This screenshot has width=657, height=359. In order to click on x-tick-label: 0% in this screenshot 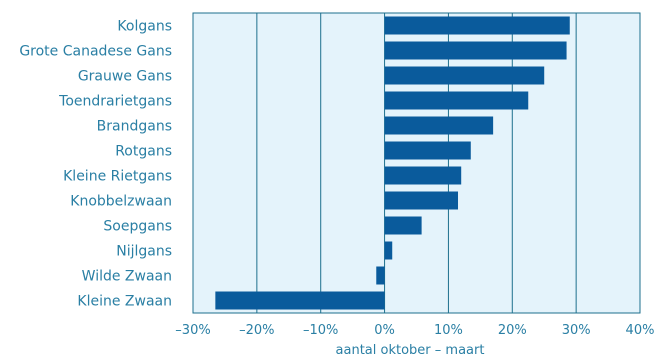, I will do `click(384, 330)`.